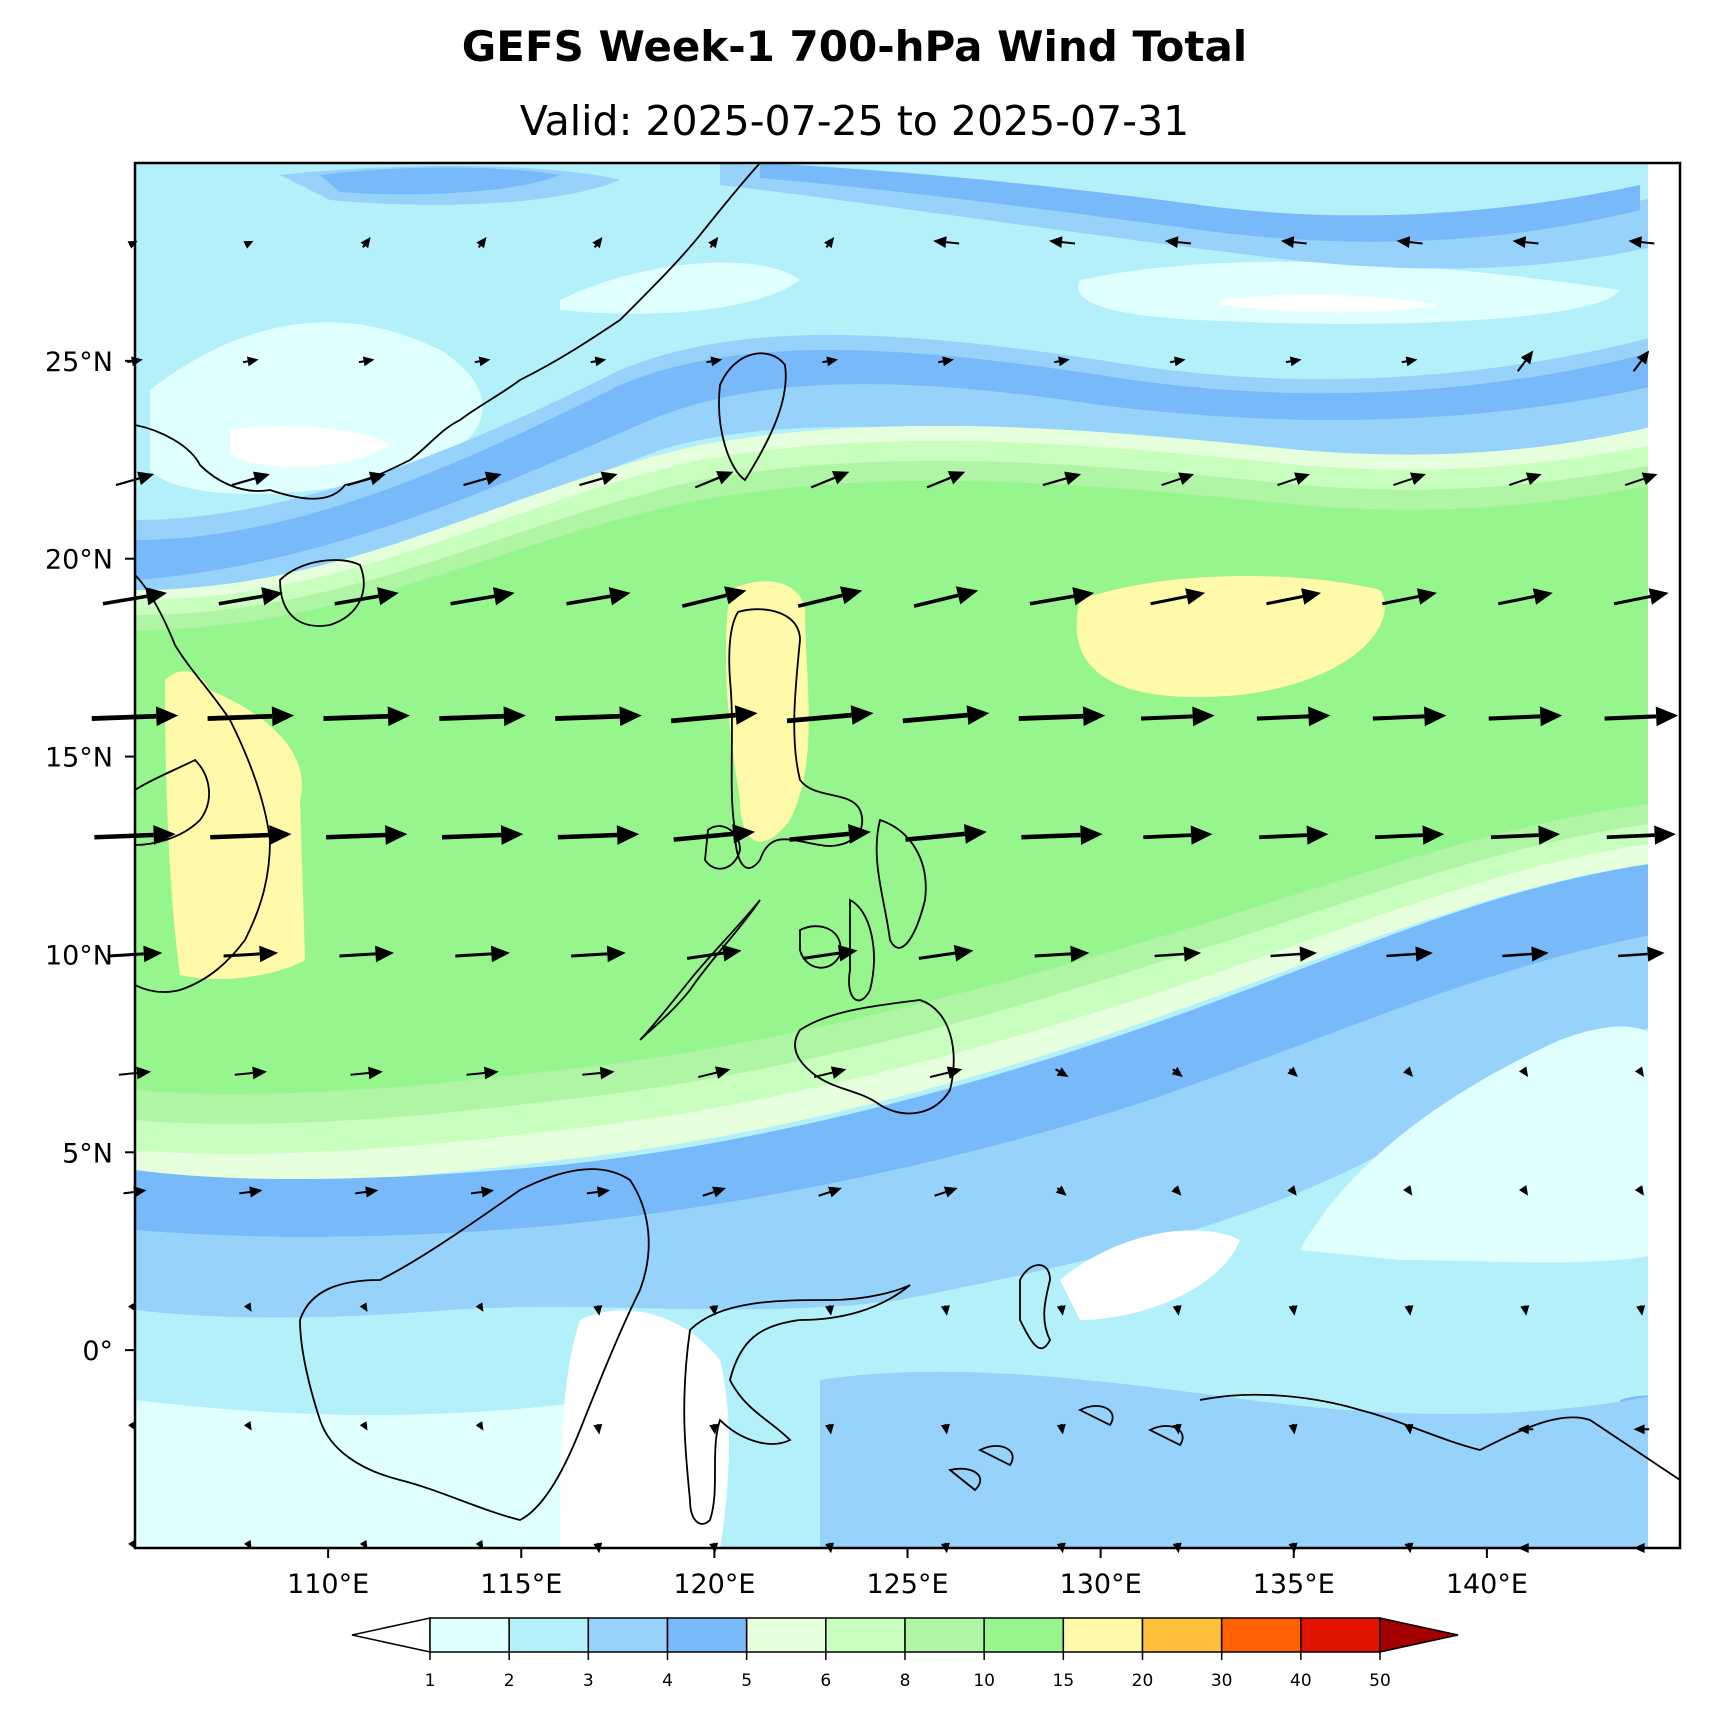  I want to click on colorbar-under-extension, so click(391, 1635).